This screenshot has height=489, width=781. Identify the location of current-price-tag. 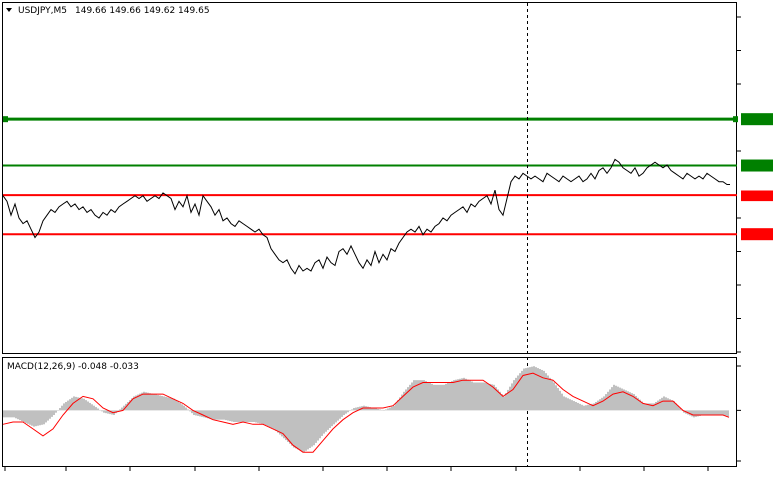
(757, 184).